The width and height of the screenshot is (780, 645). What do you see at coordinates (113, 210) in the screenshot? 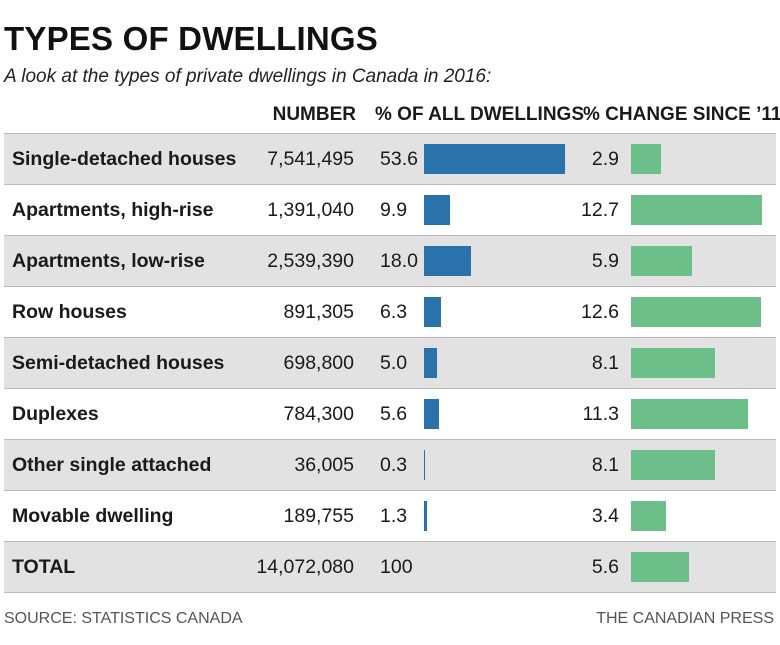
I see `dwelling-type-label: Apartments, high-rise` at bounding box center [113, 210].